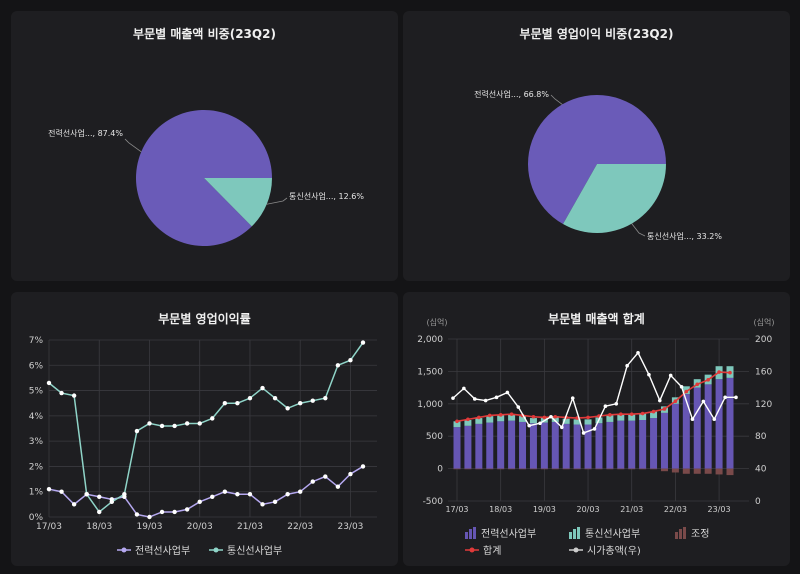 This screenshot has height=574, width=800. What do you see at coordinates (700, 534) in the screenshot?
I see `legend-label: 조정` at bounding box center [700, 534].